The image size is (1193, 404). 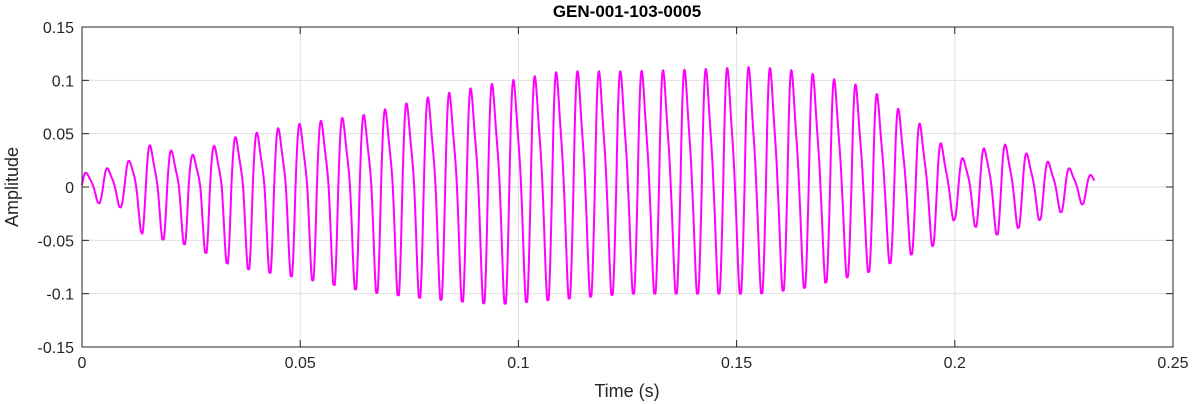 What do you see at coordinates (955, 363) in the screenshot?
I see `x-tick-label: 0.2` at bounding box center [955, 363].